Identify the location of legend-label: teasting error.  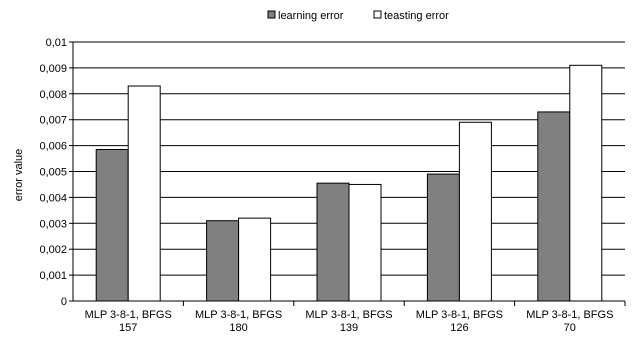
(416, 16).